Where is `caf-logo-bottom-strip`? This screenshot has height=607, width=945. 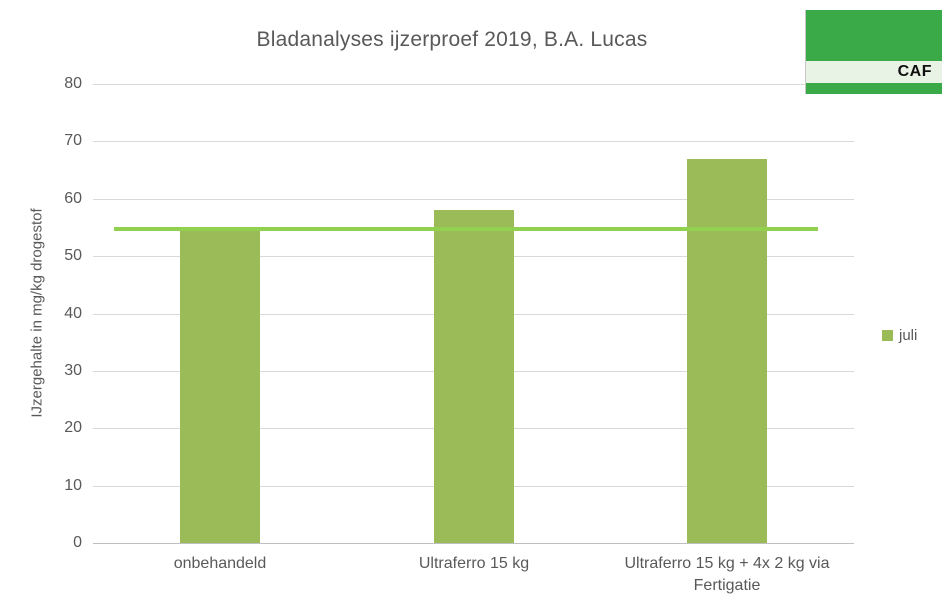 caf-logo-bottom-strip is located at coordinates (874, 88).